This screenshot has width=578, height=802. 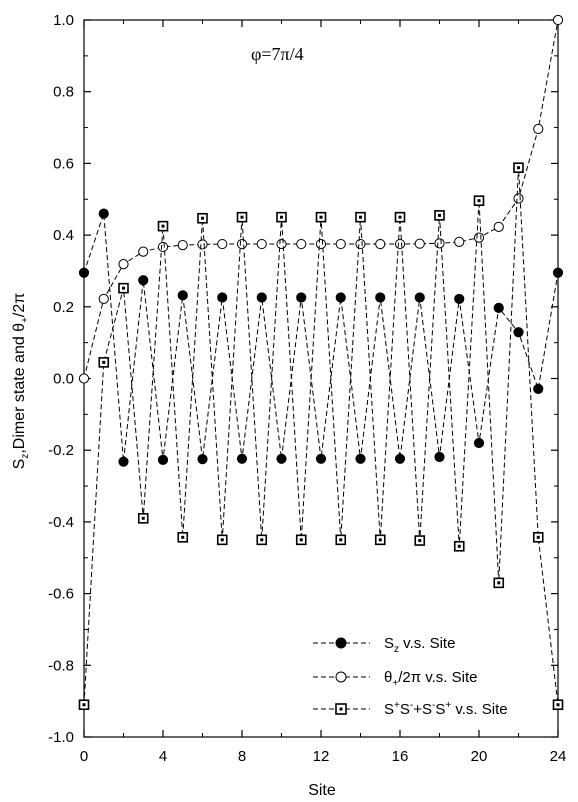 I want to click on x-tick-label: 0, so click(x=84, y=756).